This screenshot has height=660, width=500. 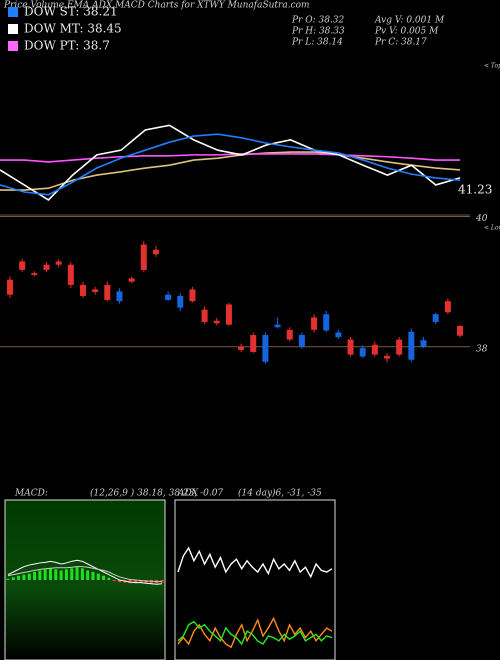 I want to click on y-tick-label: 40, so click(x=481, y=219).